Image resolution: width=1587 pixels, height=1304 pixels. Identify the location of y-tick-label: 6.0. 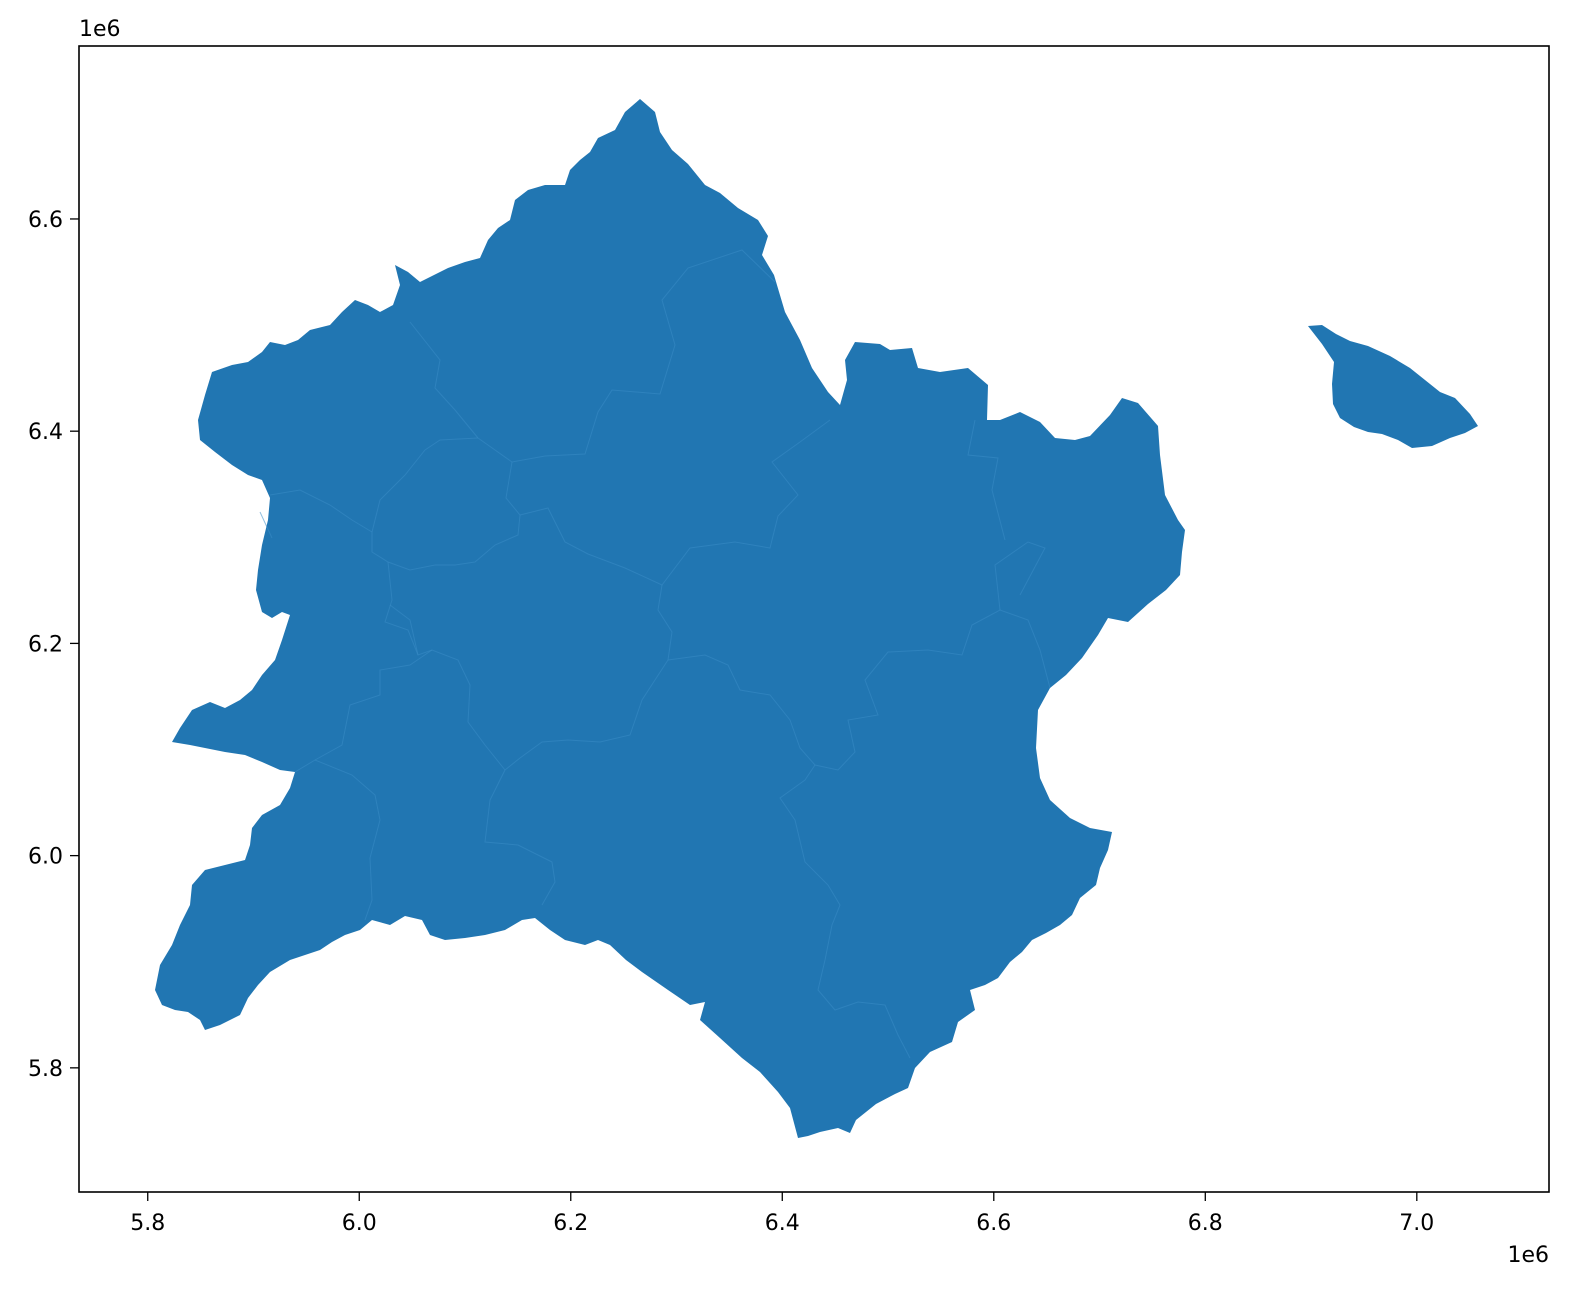
(45, 857).